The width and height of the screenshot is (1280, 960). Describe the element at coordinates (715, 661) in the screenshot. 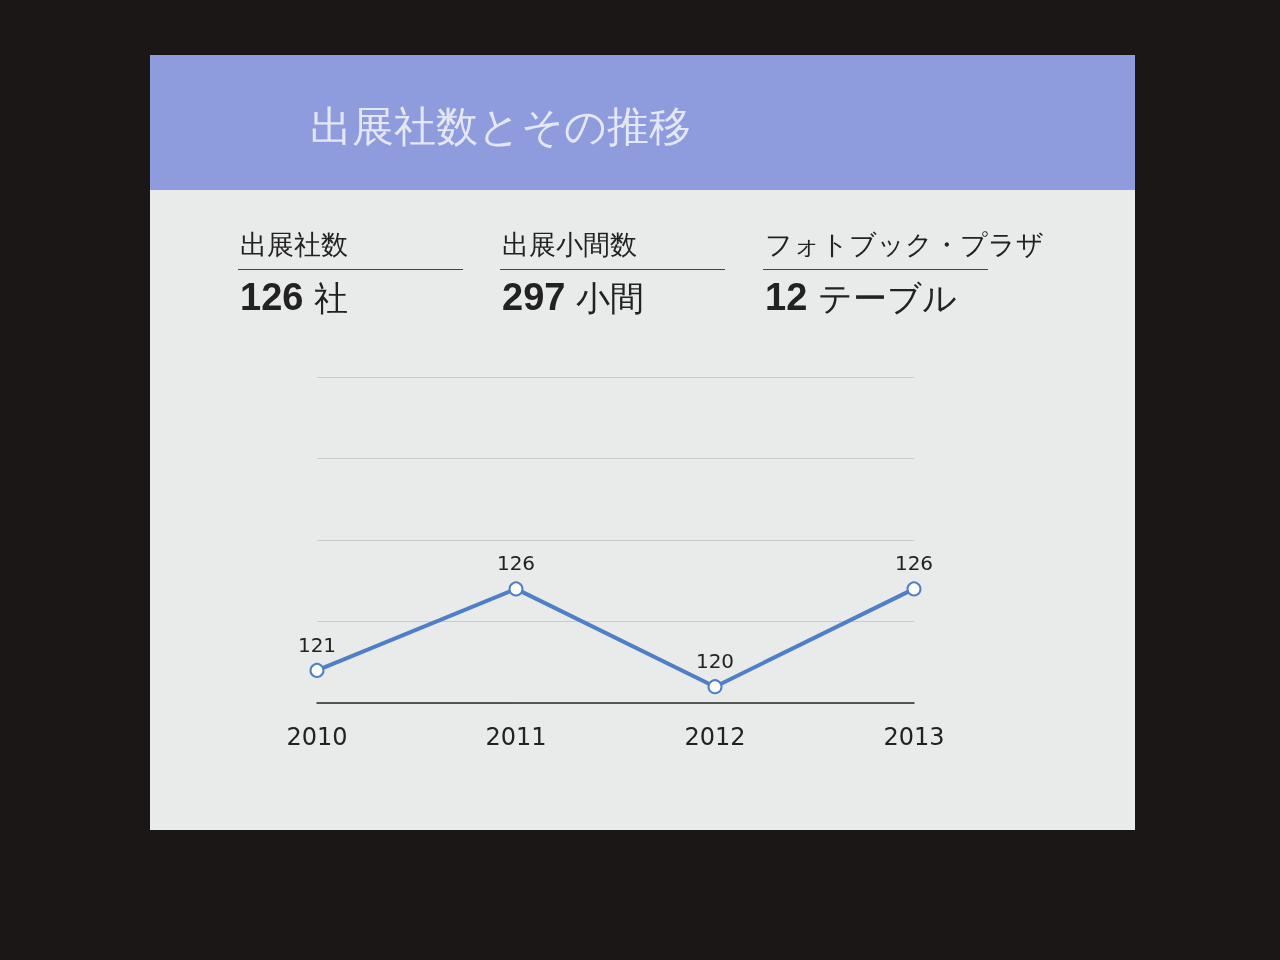

I see `data-label: 120` at that location.